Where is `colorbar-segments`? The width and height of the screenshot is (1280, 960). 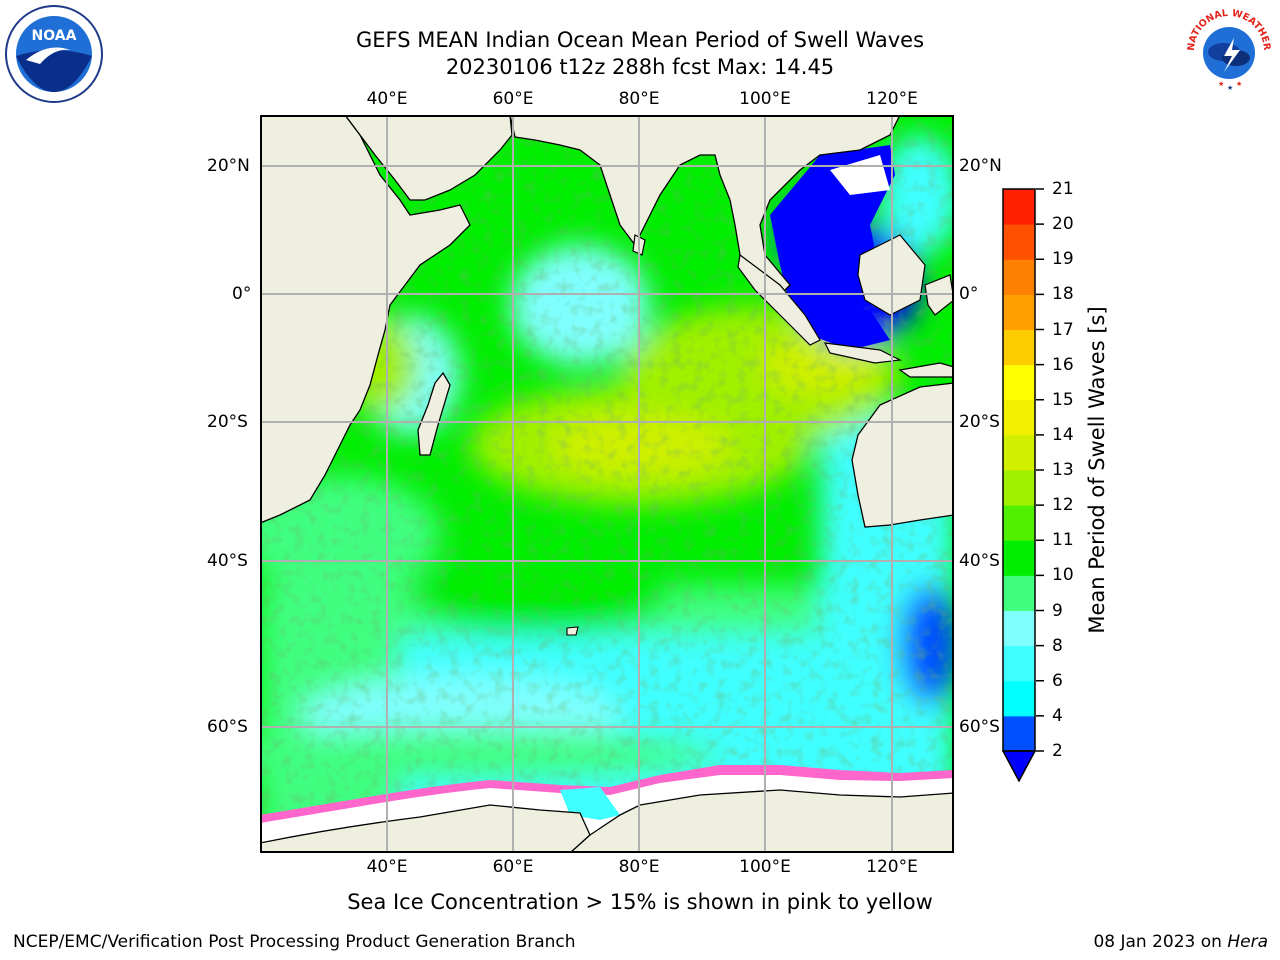 colorbar-segments is located at coordinates (1019, 470).